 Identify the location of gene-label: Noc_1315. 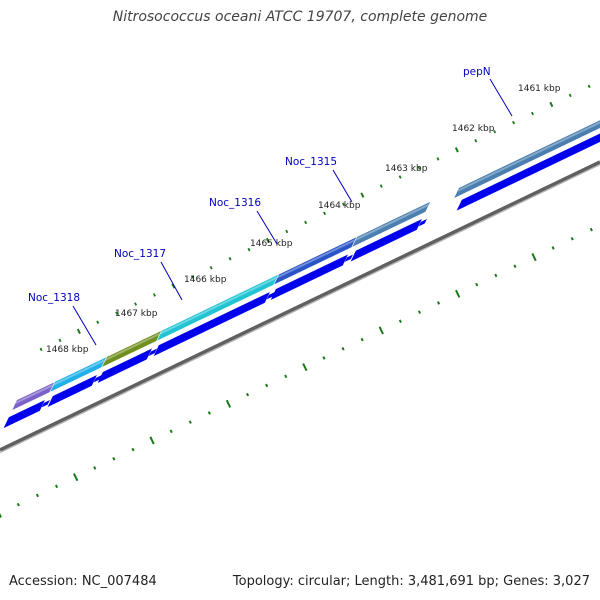
(311, 162).